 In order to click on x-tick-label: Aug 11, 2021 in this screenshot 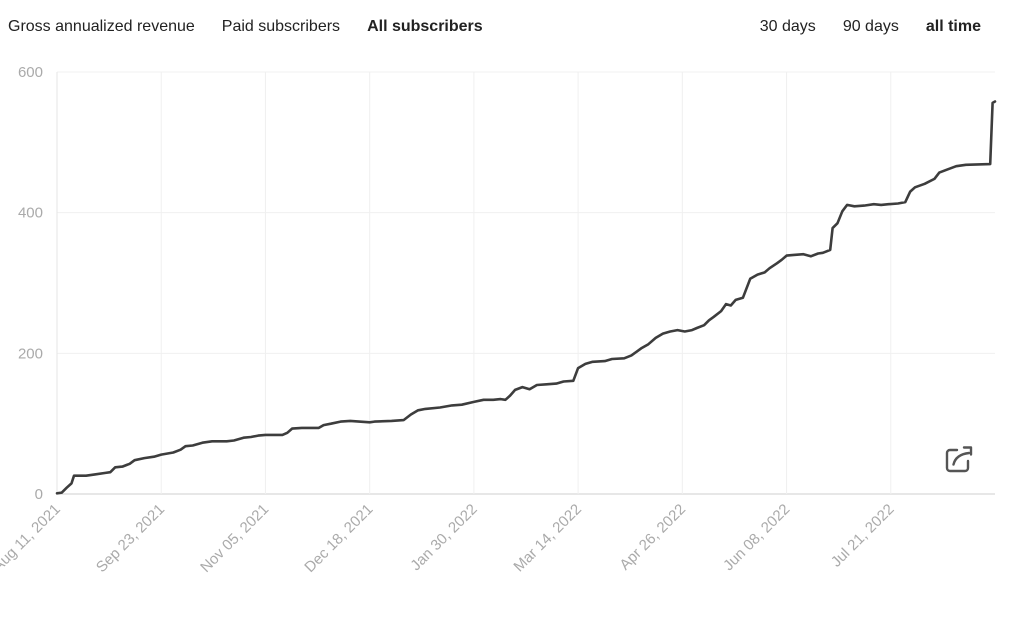, I will do `click(32, 538)`.